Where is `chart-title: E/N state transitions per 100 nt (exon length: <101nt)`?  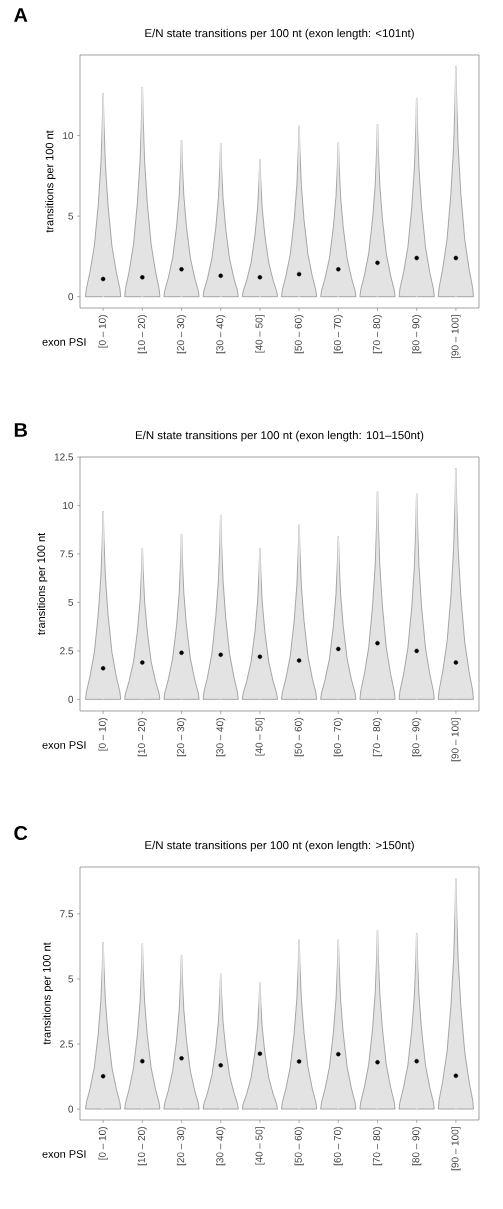 chart-title: E/N state transitions per 100 nt (exon length: <101nt) is located at coordinates (279, 34).